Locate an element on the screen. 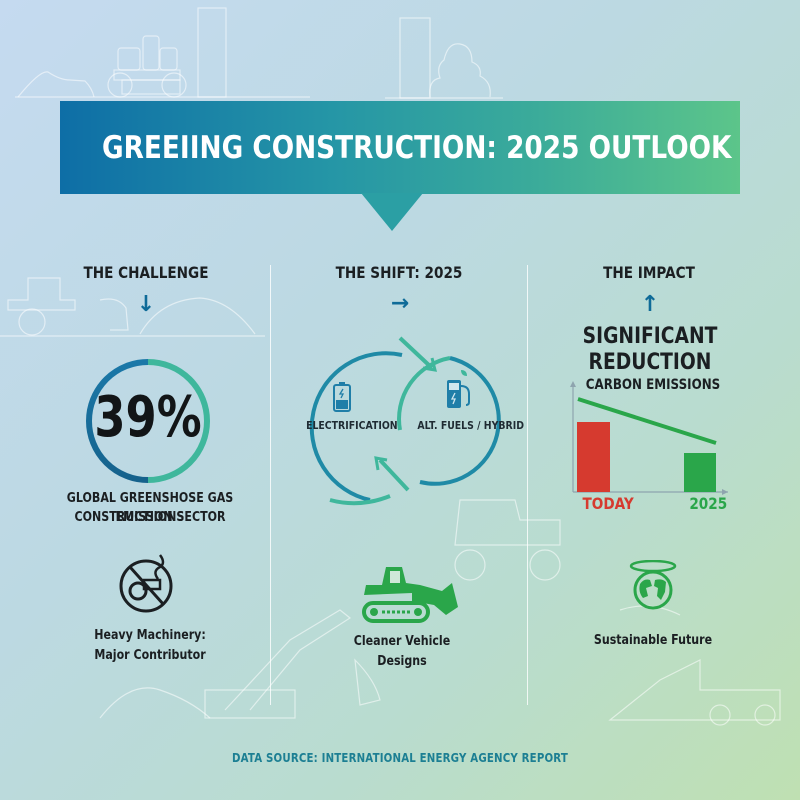  battery-icon is located at coordinates (342, 397).